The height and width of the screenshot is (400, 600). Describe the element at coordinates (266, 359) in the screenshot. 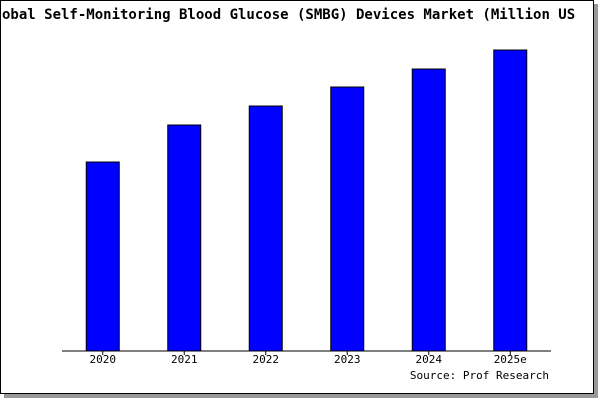

I see `x-tick-label: 2022` at that location.